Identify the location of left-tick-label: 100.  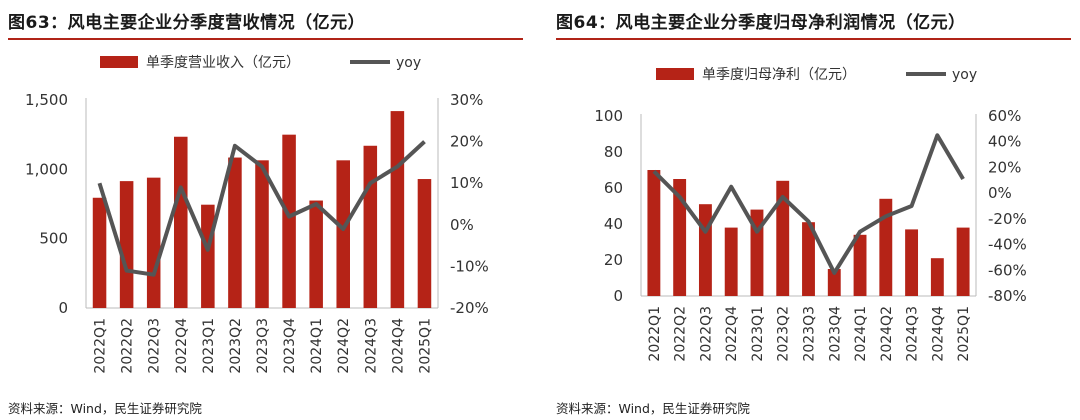
(608, 116).